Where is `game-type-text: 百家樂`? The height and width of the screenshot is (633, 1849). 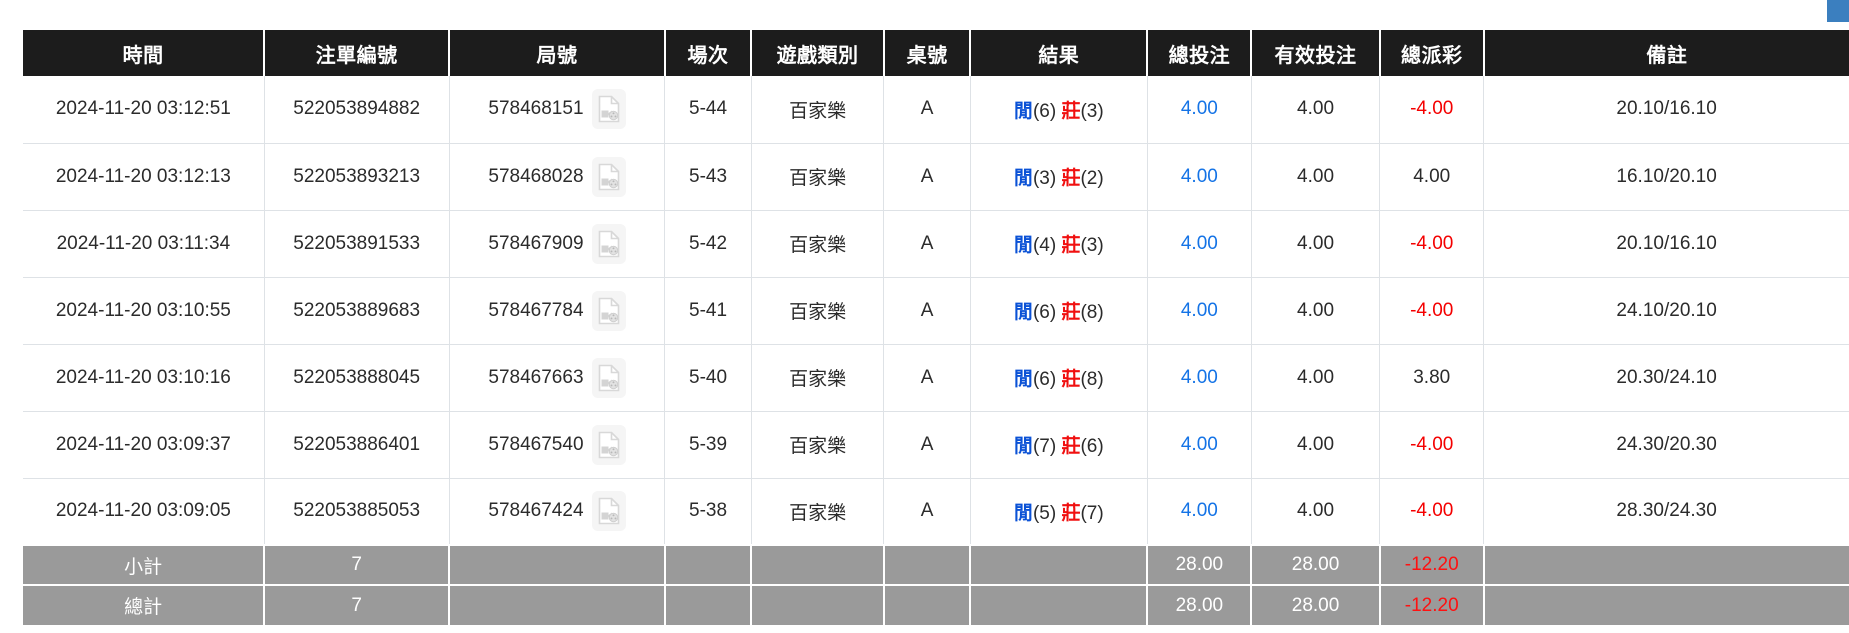 game-type-text: 百家樂 is located at coordinates (818, 312).